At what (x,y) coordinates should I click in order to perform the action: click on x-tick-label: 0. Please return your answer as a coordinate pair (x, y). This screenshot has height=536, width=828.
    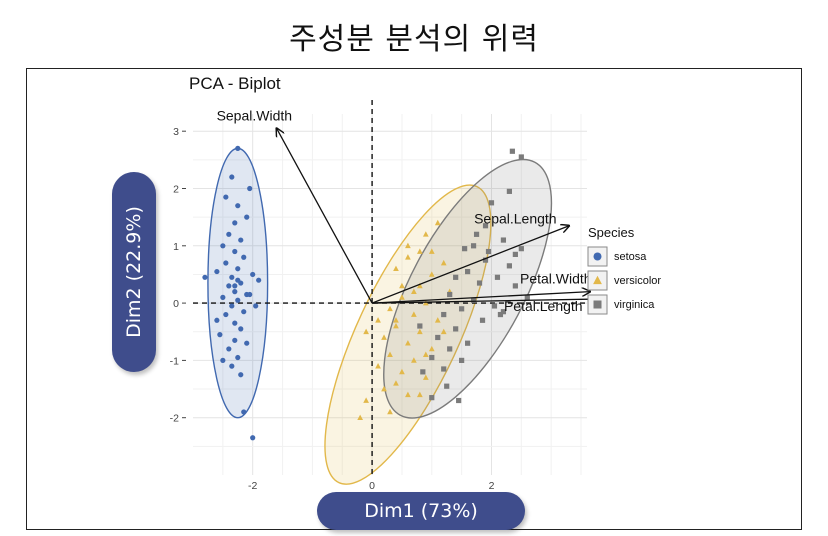
    Looking at the image, I should click on (372, 486).